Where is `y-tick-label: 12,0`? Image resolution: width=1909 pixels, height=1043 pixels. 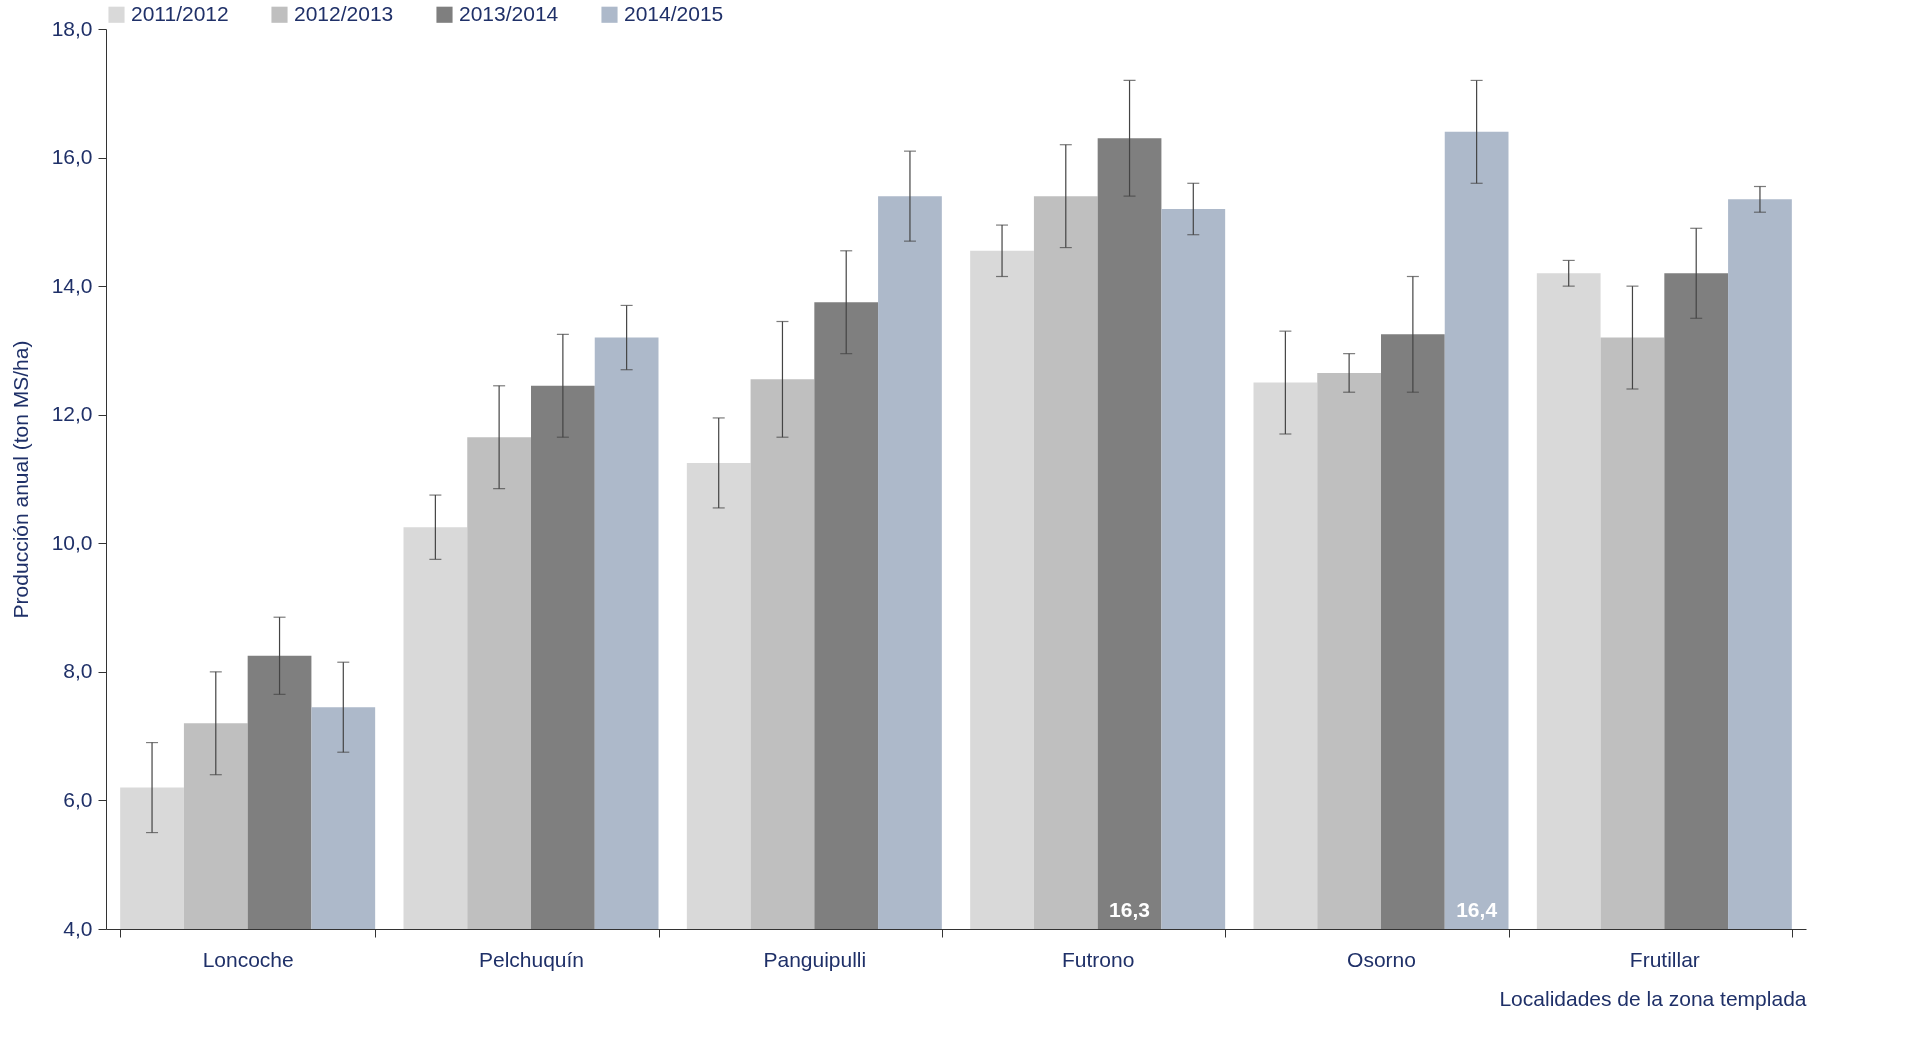
y-tick-label: 12,0 is located at coordinates (72, 414).